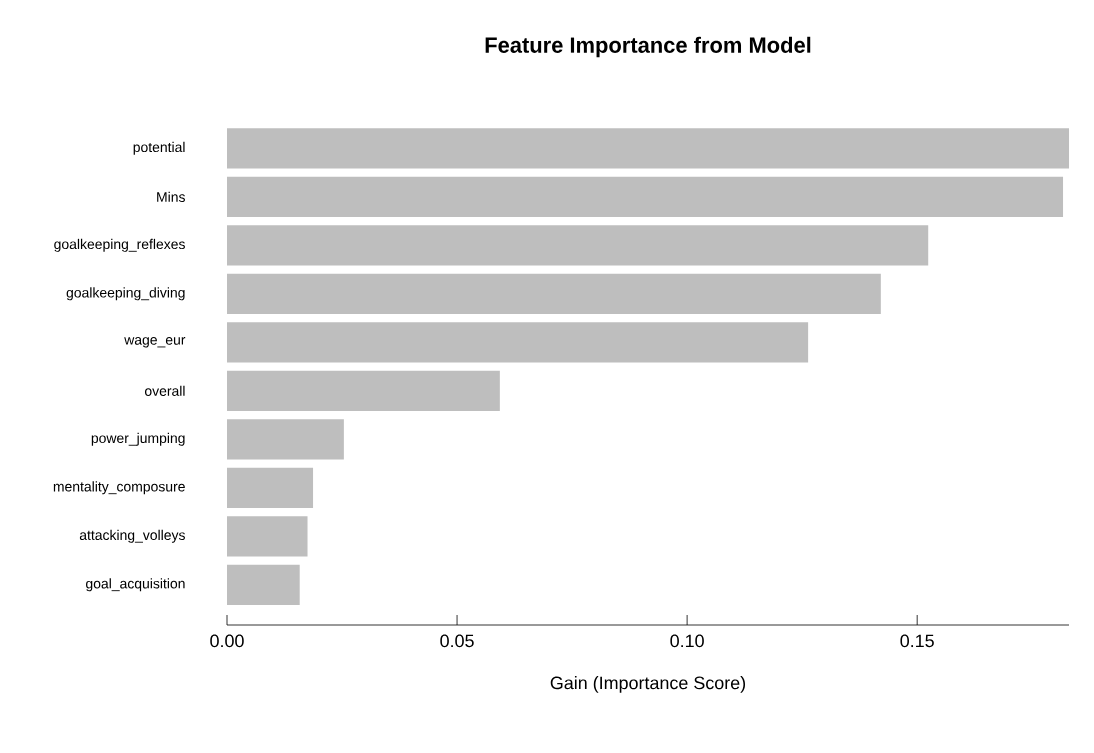 This screenshot has width=1094, height=753. Describe the element at coordinates (135, 585) in the screenshot. I see `y-tick-label: goal_acquisition` at that location.